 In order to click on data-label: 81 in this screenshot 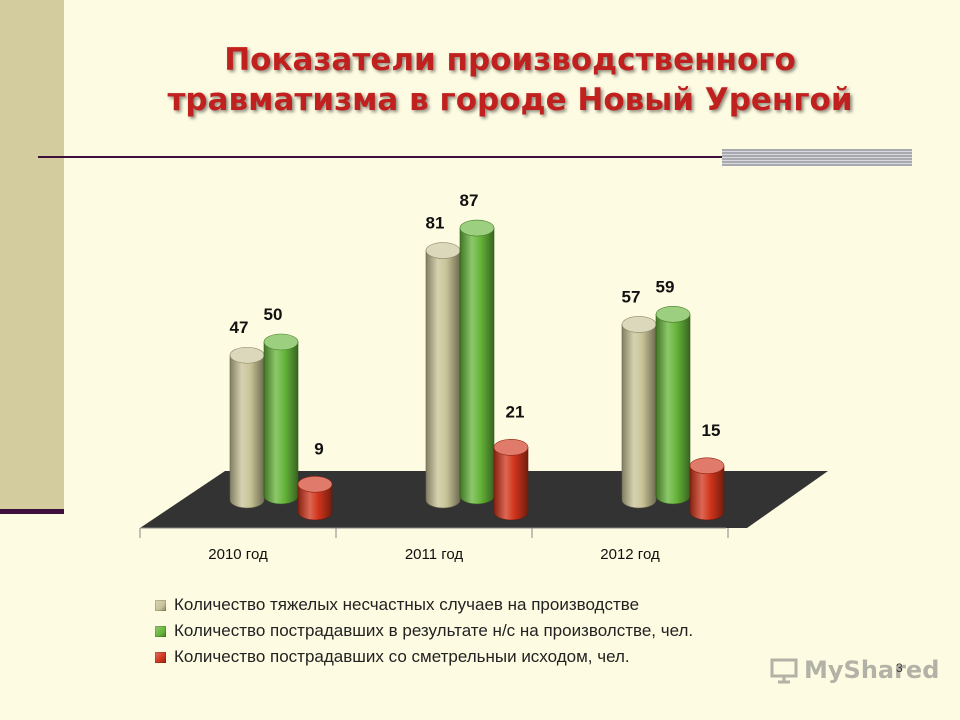, I will do `click(435, 223)`.